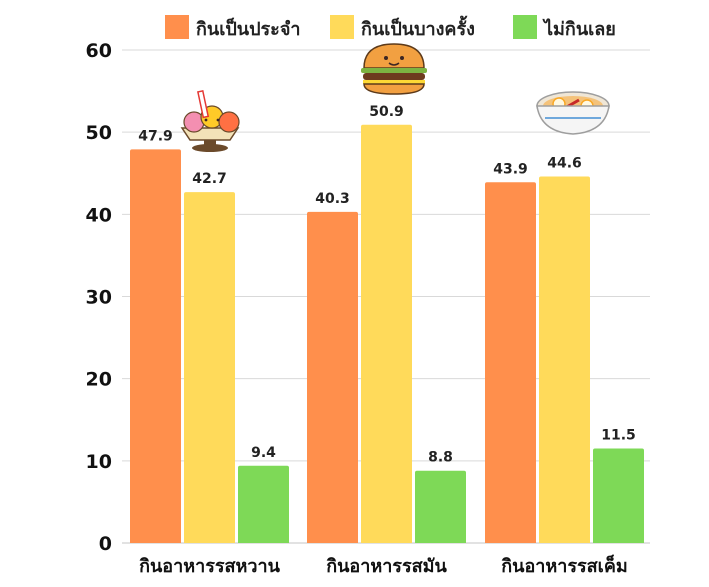 The width and height of the screenshot is (709, 587). What do you see at coordinates (510, 169) in the screenshot?
I see `data-label: 43.9` at bounding box center [510, 169].